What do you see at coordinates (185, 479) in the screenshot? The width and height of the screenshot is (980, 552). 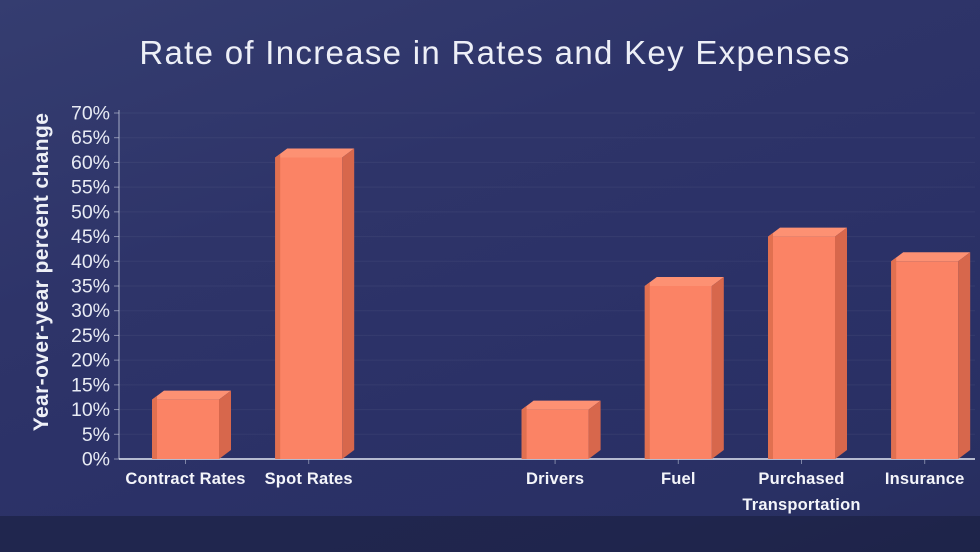 I see `x-category-label: Contract Rates` at bounding box center [185, 479].